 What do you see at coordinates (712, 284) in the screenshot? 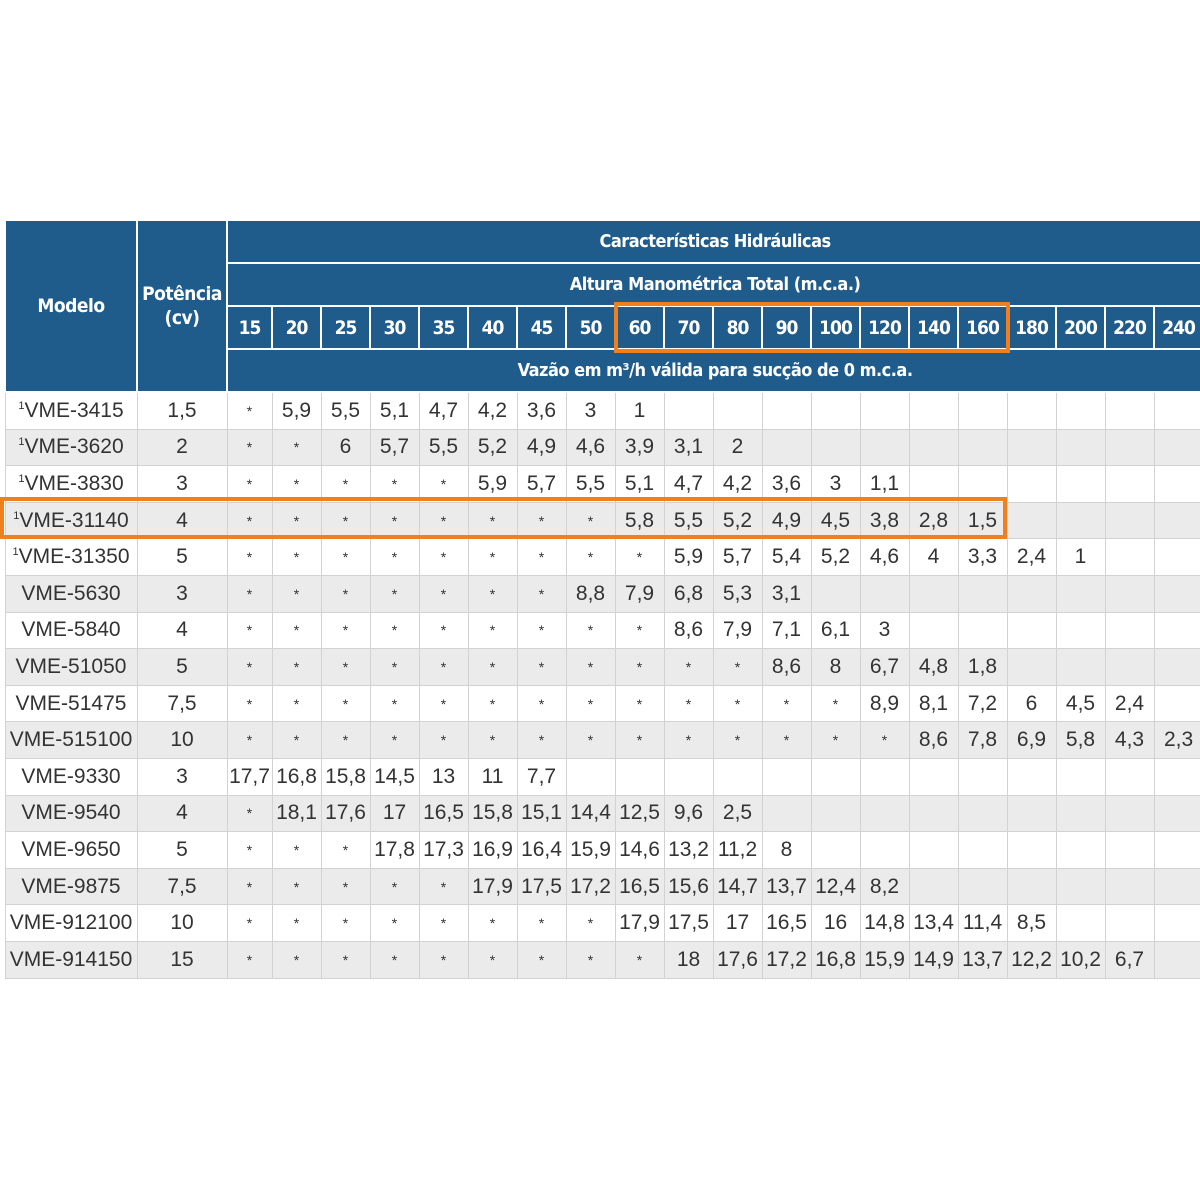
I see `total-head-title: Altura Manométrica Total (m.c.a.)` at bounding box center [712, 284].